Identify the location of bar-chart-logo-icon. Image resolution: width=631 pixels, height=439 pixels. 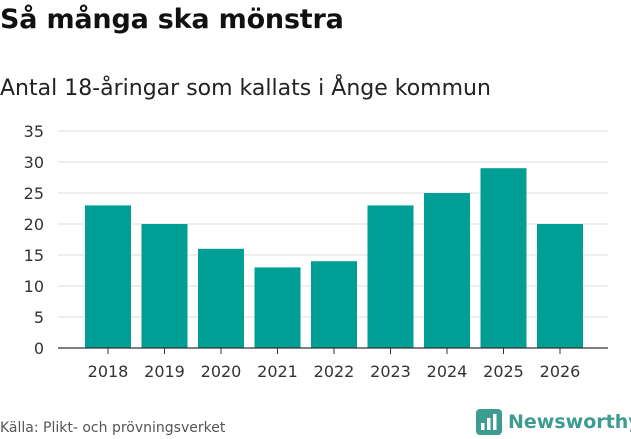
(489, 422).